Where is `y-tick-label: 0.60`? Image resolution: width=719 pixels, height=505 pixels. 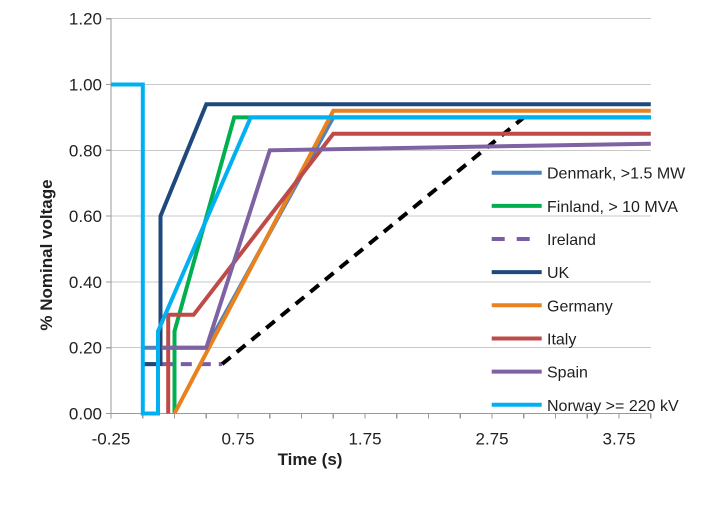 y-tick-label: 0.60 is located at coordinates (85, 216).